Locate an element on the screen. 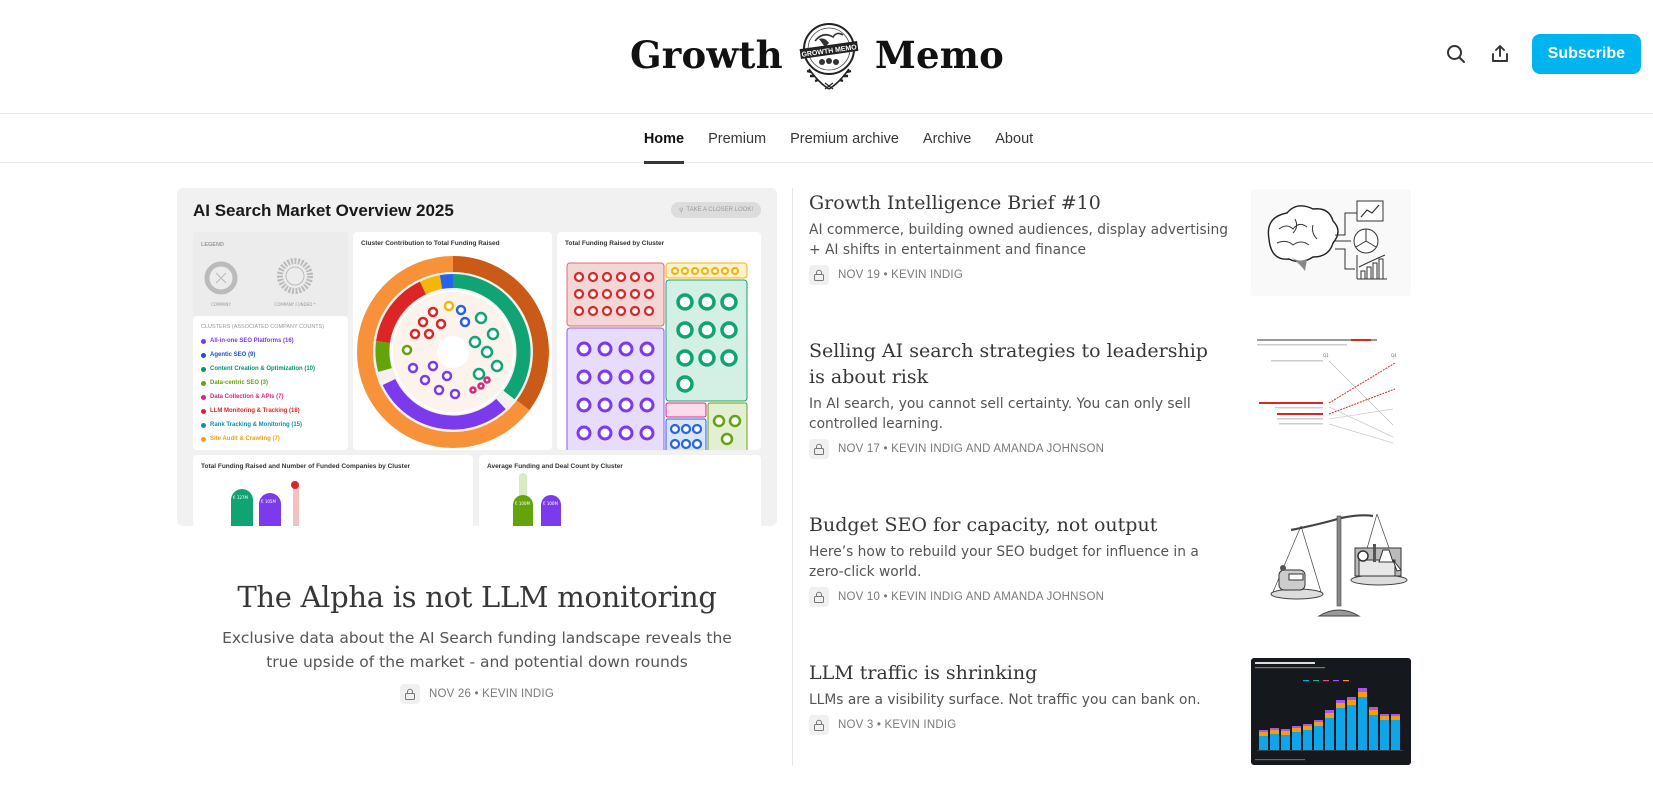  featured-post-meta: NOV 26 • KEVIN INDIG is located at coordinates (477, 694).